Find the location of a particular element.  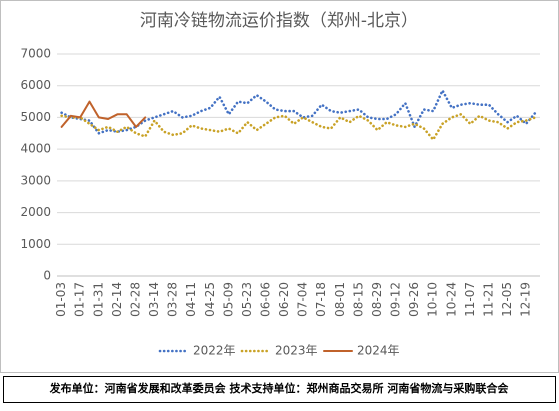

x-tick-label: 03-28 is located at coordinates (173, 299).